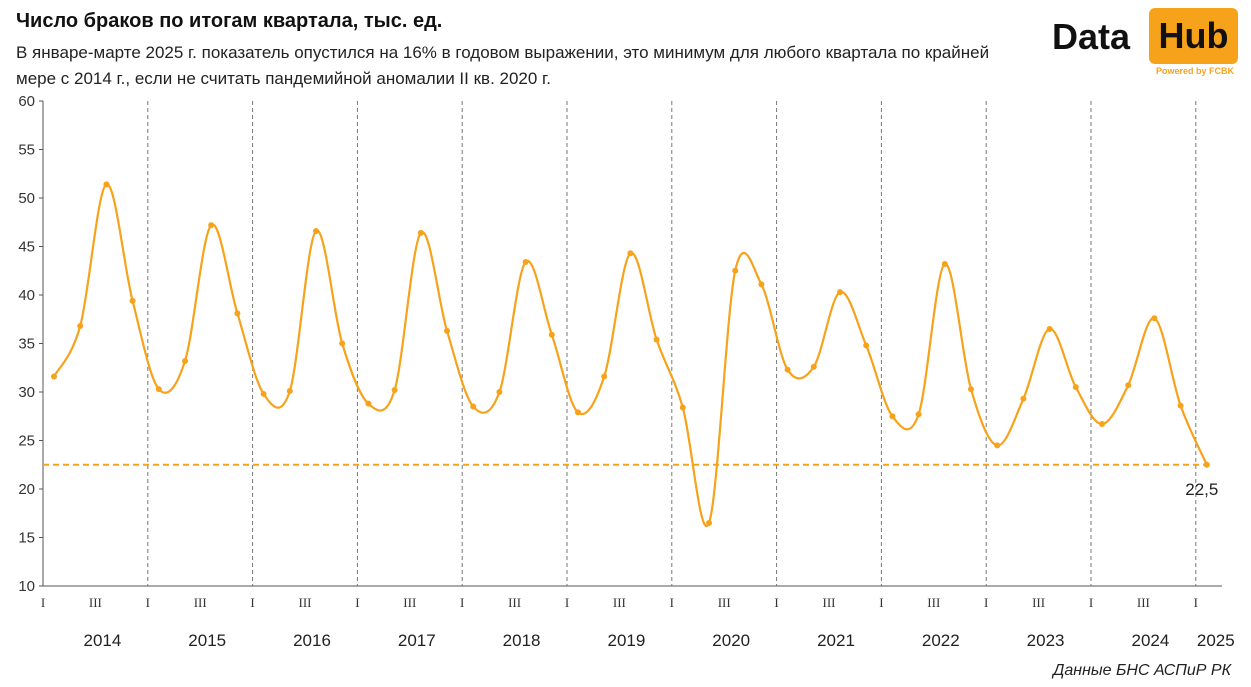  What do you see at coordinates (522, 640) in the screenshot?
I see `year-label: 2018` at bounding box center [522, 640].